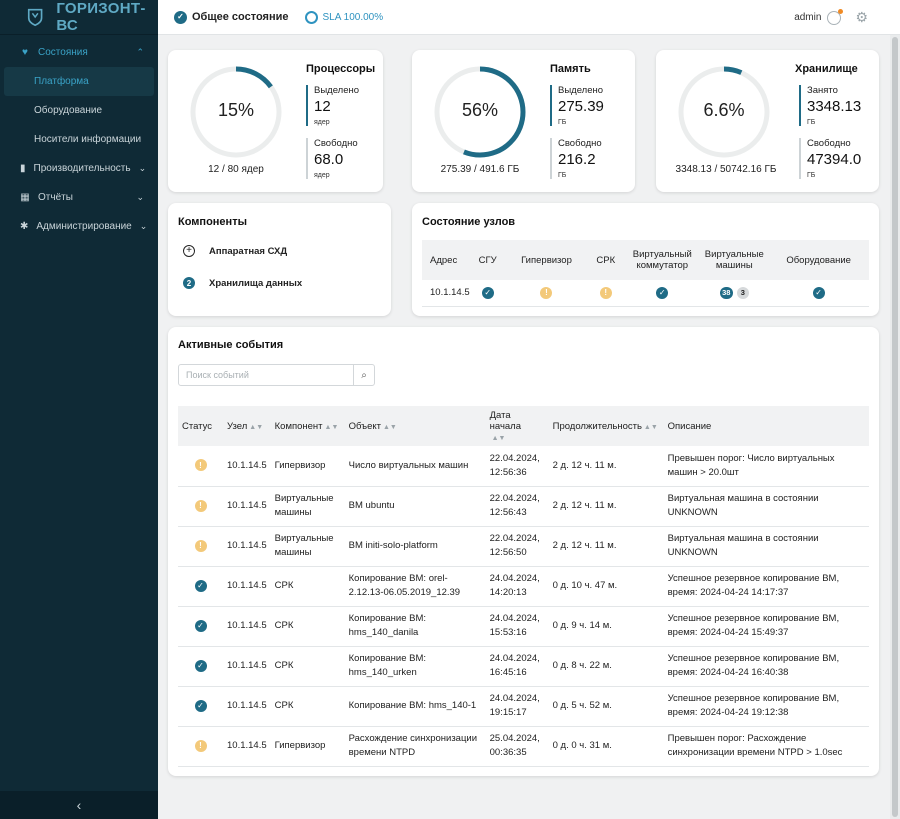 Image resolution: width=900 pixels, height=819 pixels. I want to click on stat-label: Выделено, so click(581, 90).